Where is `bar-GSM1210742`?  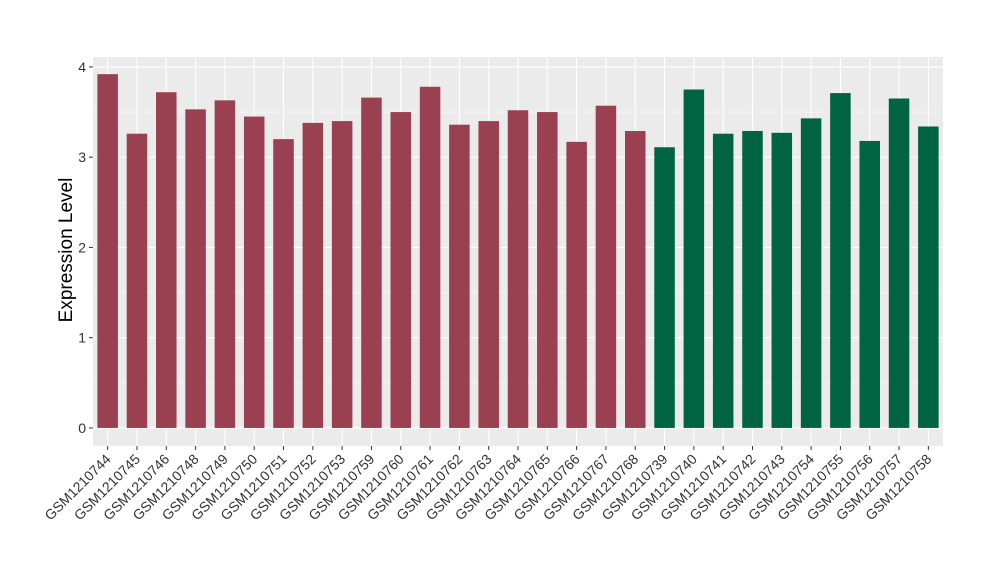
bar-GSM1210742 is located at coordinates (752, 279).